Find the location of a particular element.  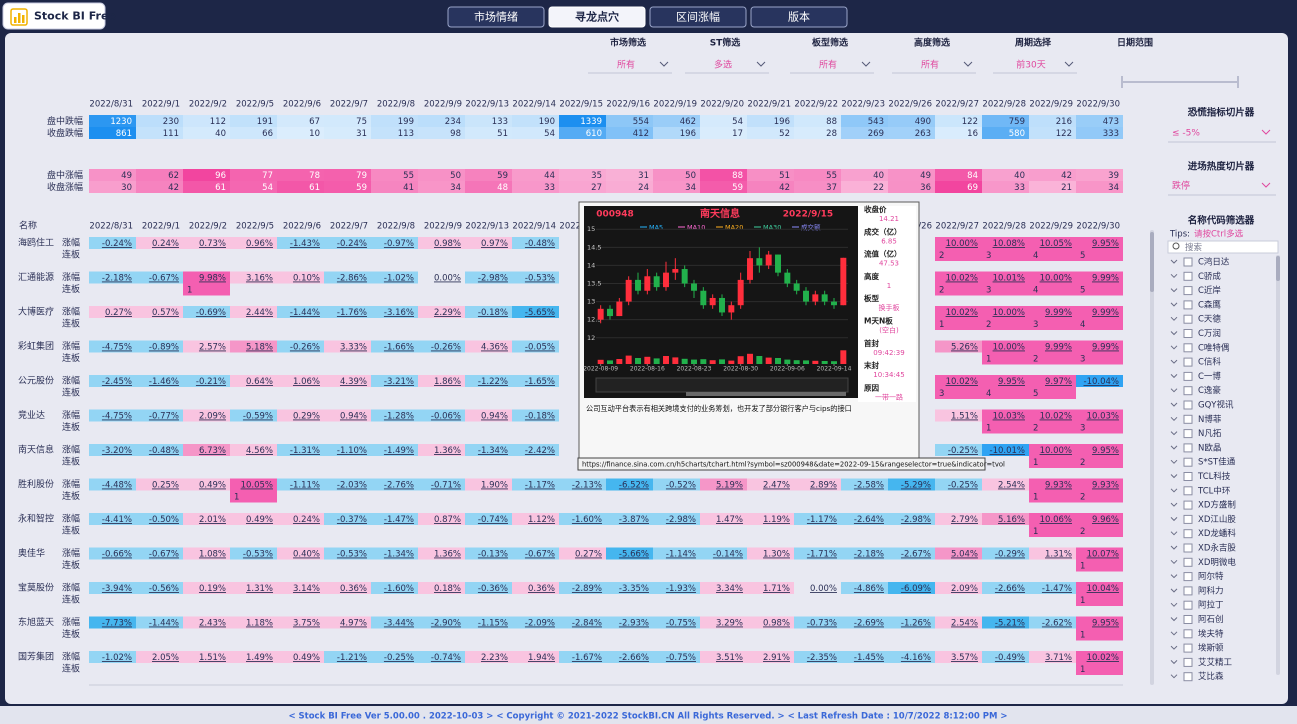

change-value: 2.09% is located at coordinates (964, 589).